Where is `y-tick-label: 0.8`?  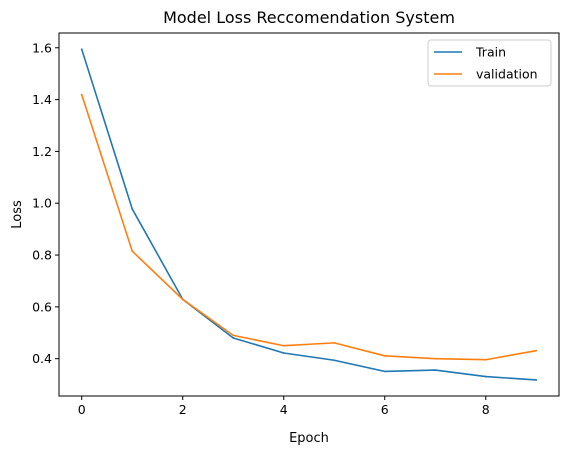 y-tick-label: 0.8 is located at coordinates (42, 255).